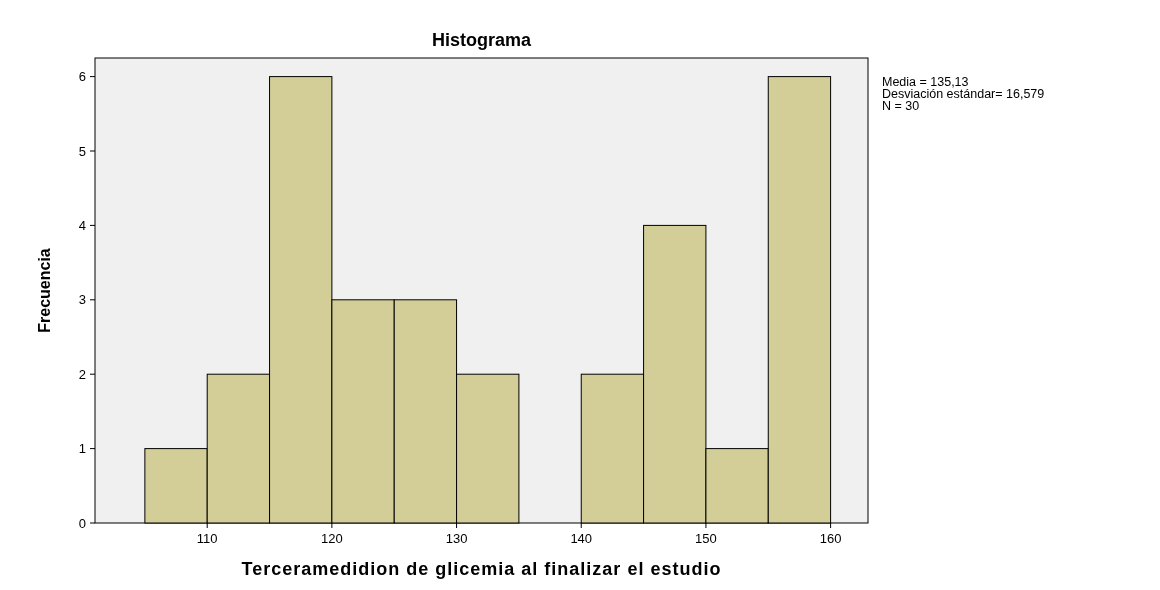  Describe the element at coordinates (481, 40) in the screenshot. I see `chart-title: Histograma` at that location.